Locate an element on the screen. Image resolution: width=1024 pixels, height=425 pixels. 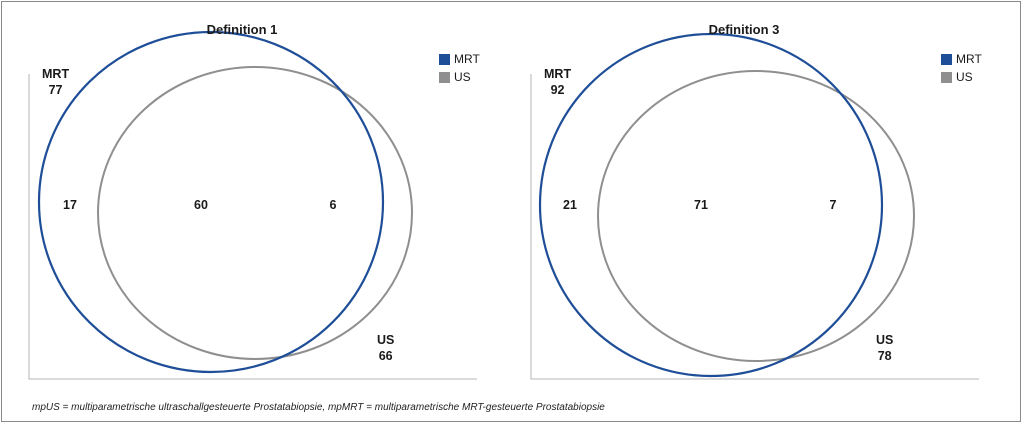
us-only-count: 7 is located at coordinates (833, 205).